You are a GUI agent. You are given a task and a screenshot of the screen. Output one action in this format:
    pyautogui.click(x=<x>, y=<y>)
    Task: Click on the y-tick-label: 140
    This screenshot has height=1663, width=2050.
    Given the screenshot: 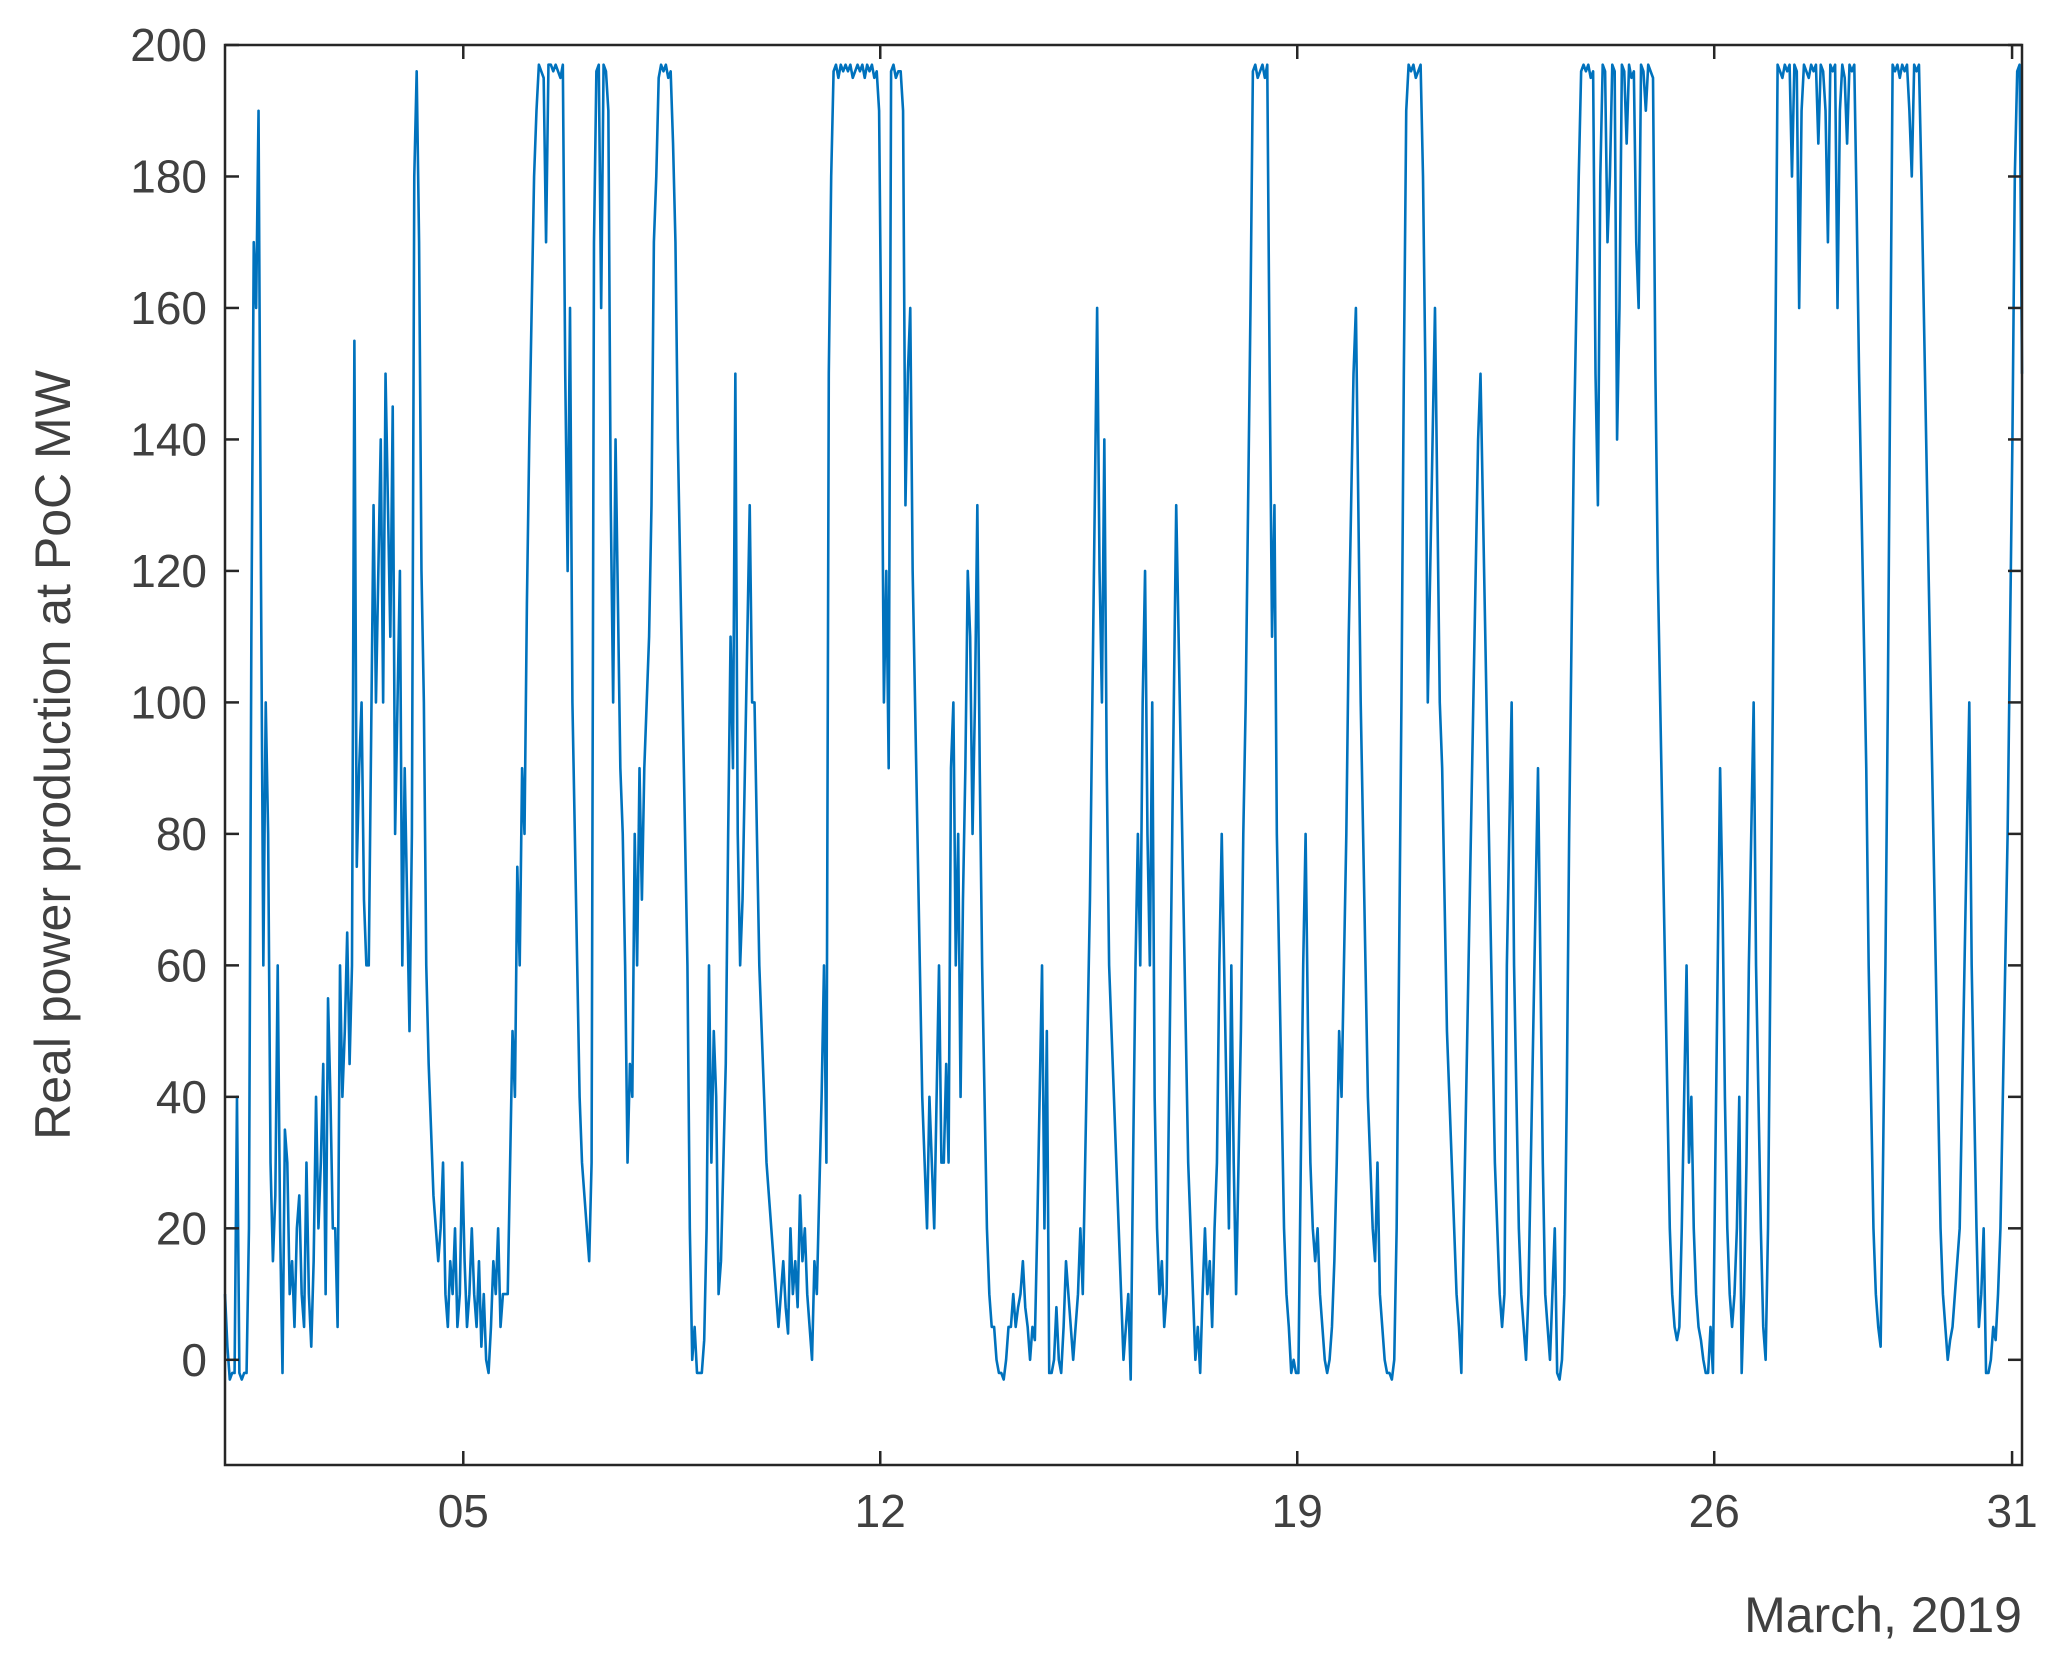 What is the action you would take?
    pyautogui.click(x=168, y=439)
    